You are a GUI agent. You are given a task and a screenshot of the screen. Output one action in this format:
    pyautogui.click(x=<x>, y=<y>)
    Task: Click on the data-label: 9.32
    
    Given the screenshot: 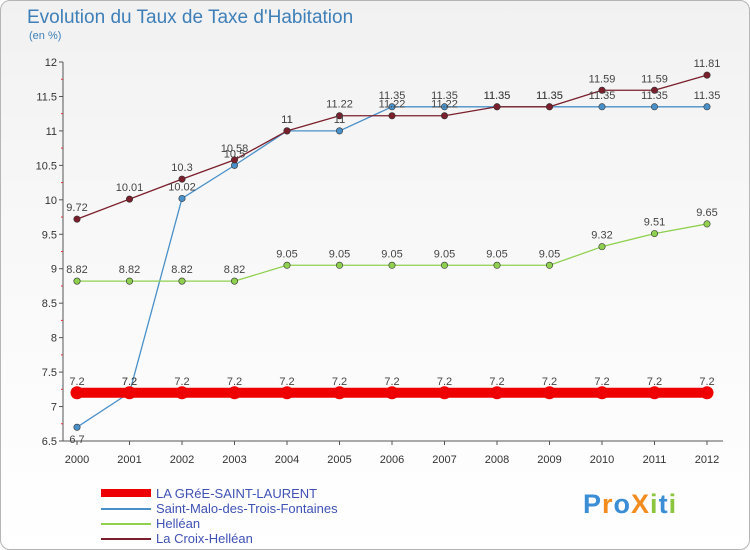 What is the action you would take?
    pyautogui.click(x=601, y=236)
    